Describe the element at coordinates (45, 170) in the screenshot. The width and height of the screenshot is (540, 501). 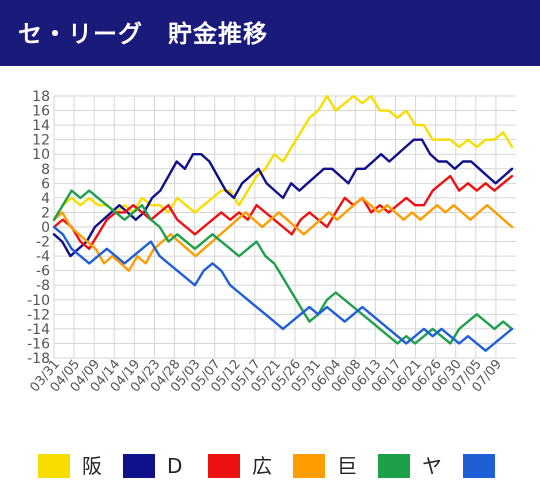
I see `y-tick-label: 8` at that location.